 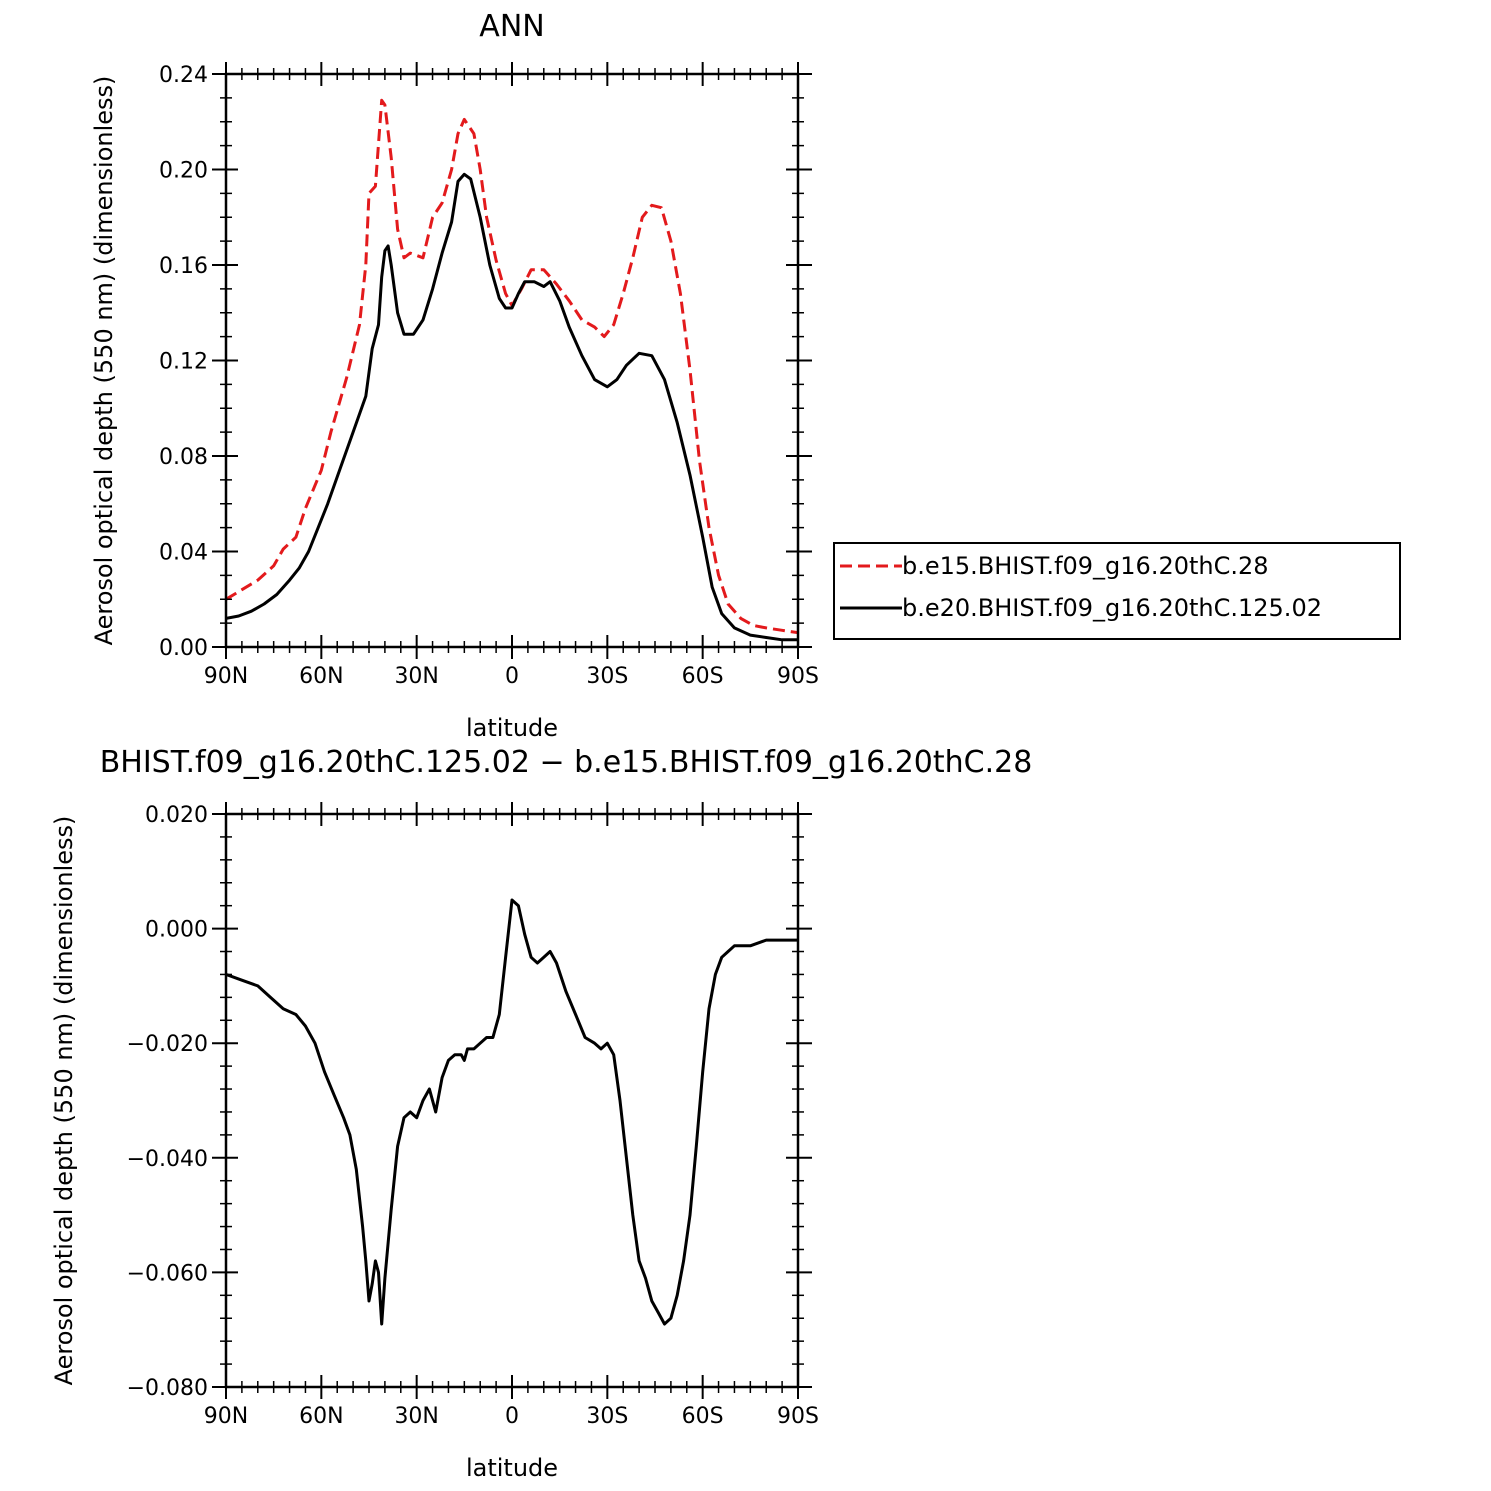 I want to click on legend-label-1: b.e20.BHIST.f09_g16.20thC.125.02, so click(x=1112, y=608).